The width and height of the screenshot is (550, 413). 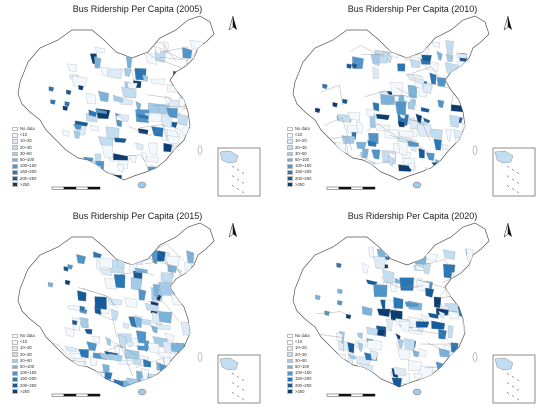 I want to click on north-arrow-icon, so click(x=232, y=230).